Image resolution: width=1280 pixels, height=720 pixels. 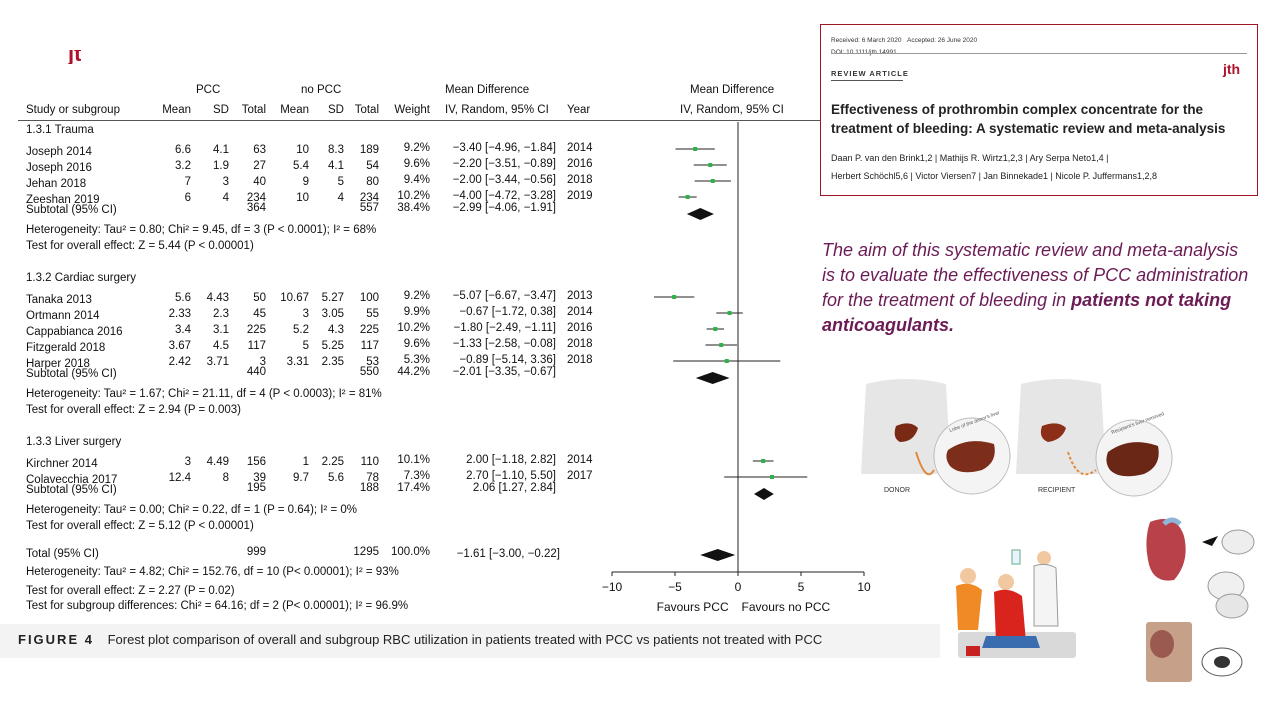 I want to click on donor-label: DONOR, so click(x=897, y=490).